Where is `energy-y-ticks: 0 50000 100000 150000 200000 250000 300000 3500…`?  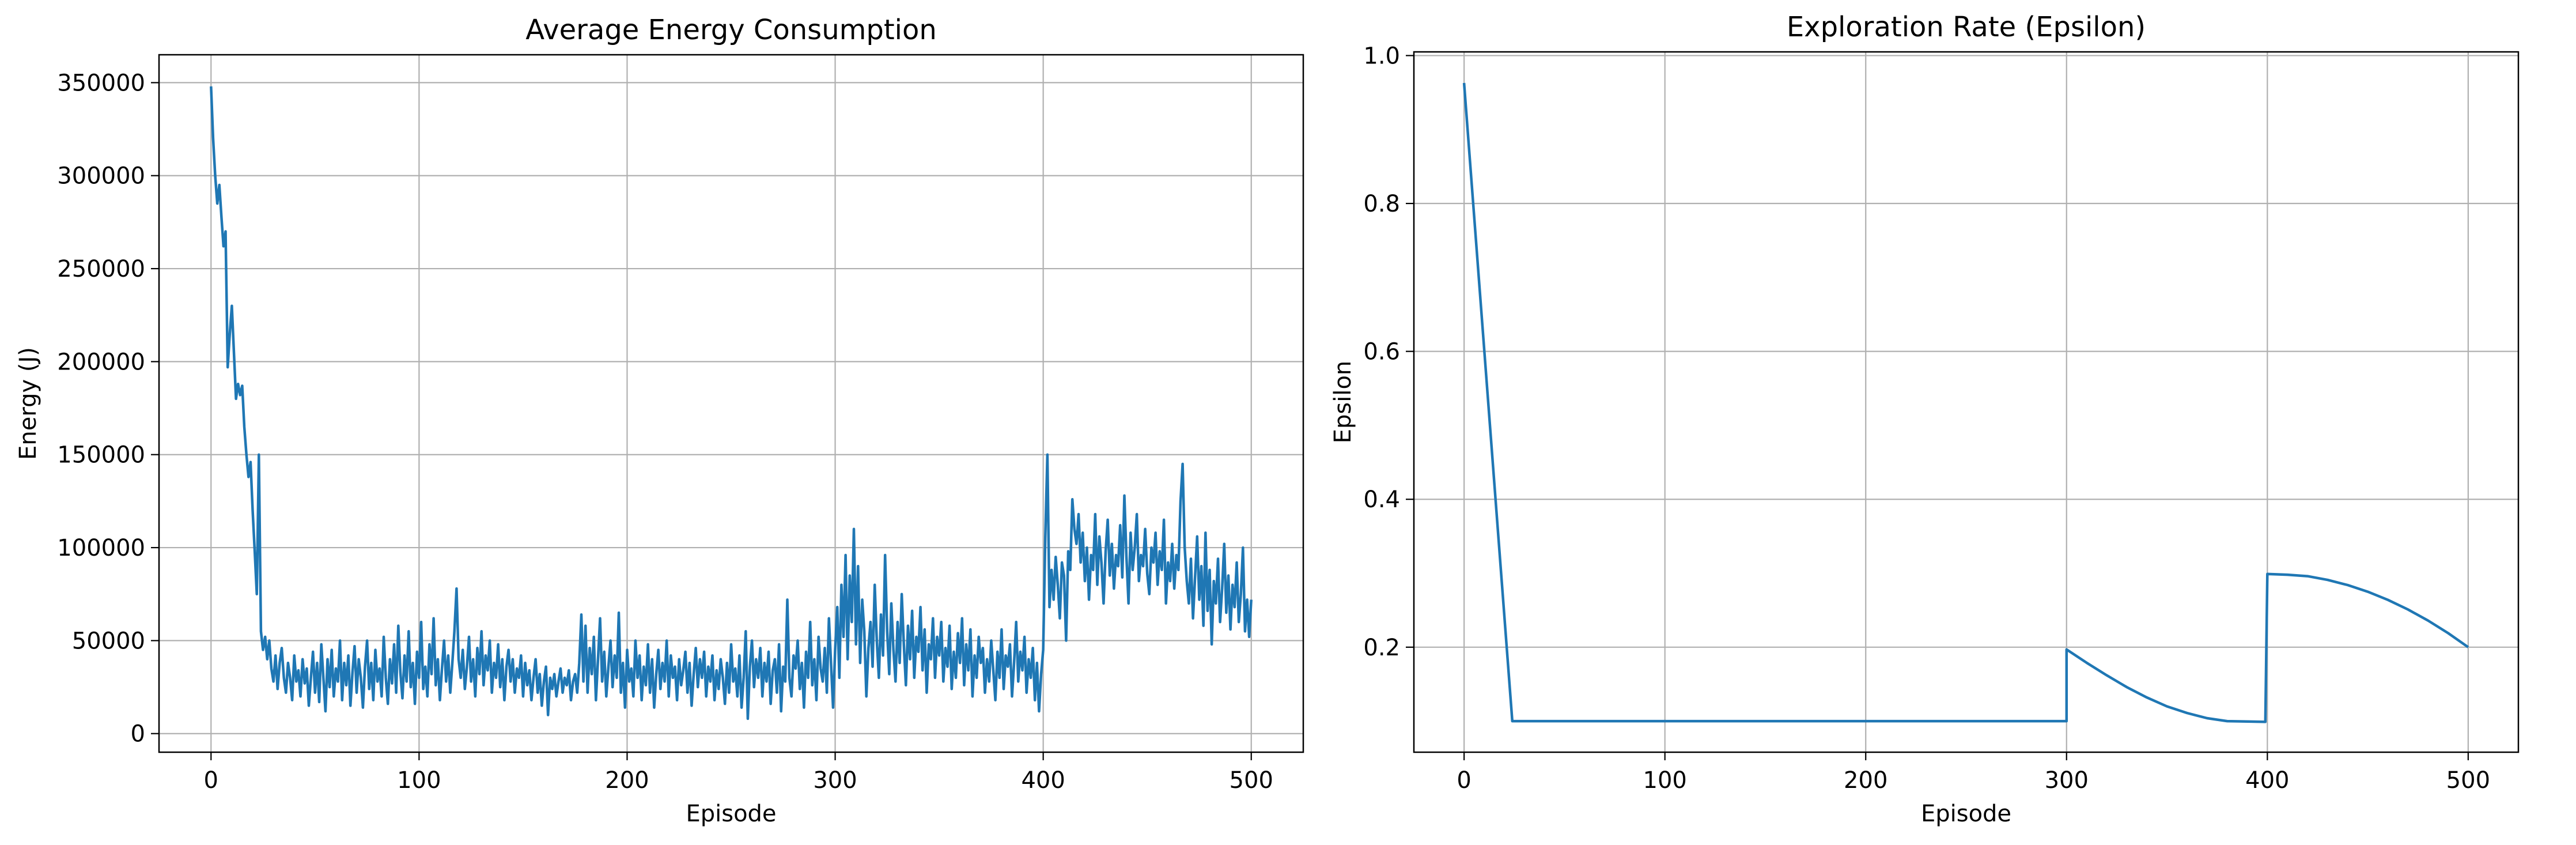 energy-y-ticks: 0 50000 100000 150000 200000 250000 300000 3500… is located at coordinates (108, 409).